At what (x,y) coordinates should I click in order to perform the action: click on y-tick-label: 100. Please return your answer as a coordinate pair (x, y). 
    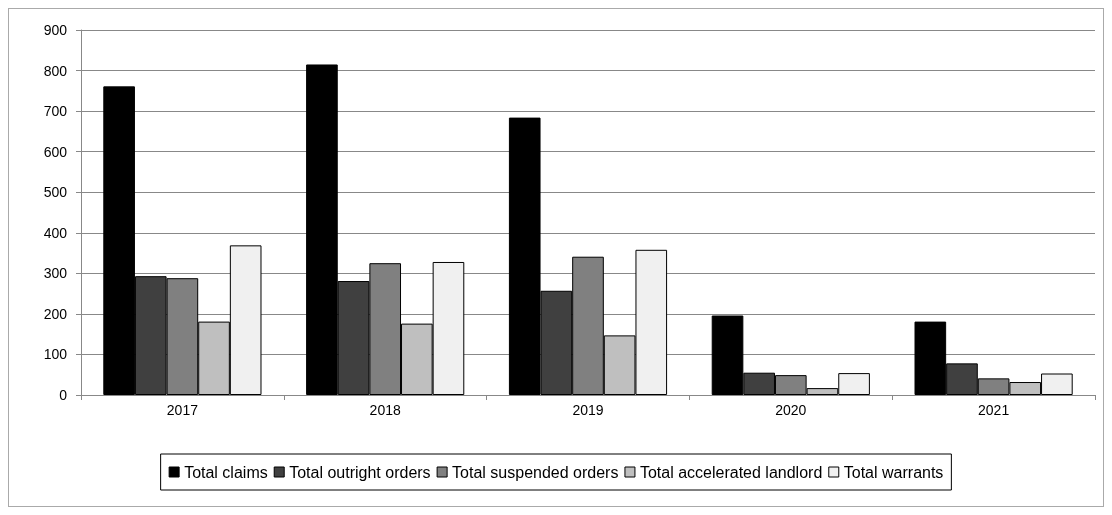
    Looking at the image, I should click on (55, 354).